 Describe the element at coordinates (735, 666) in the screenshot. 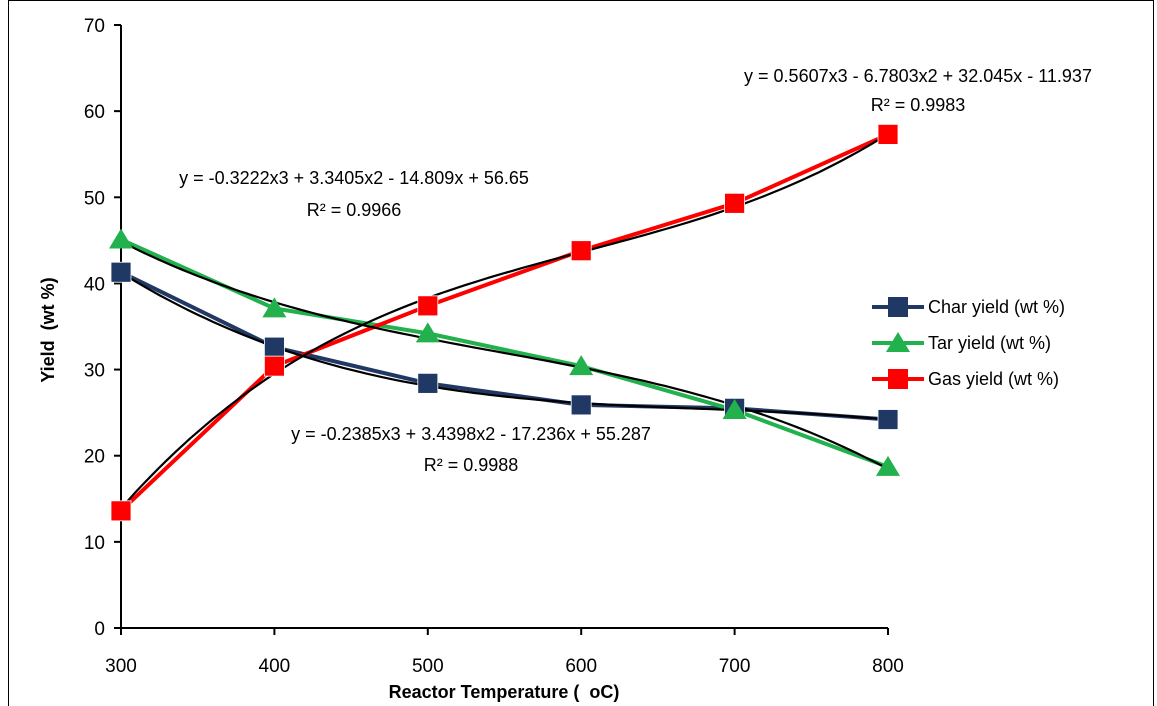

I see `x-tick-label: 700` at that location.